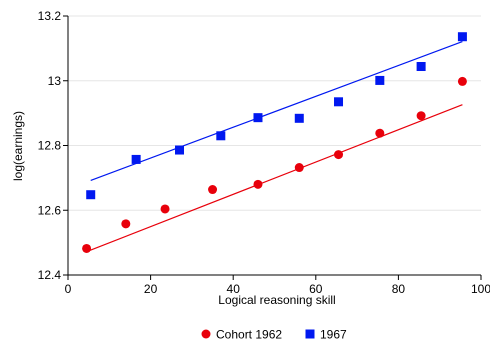 This screenshot has width=490, height=343. What do you see at coordinates (50, 146) in the screenshot?
I see `y-tick-label-2: 12.8` at bounding box center [50, 146].